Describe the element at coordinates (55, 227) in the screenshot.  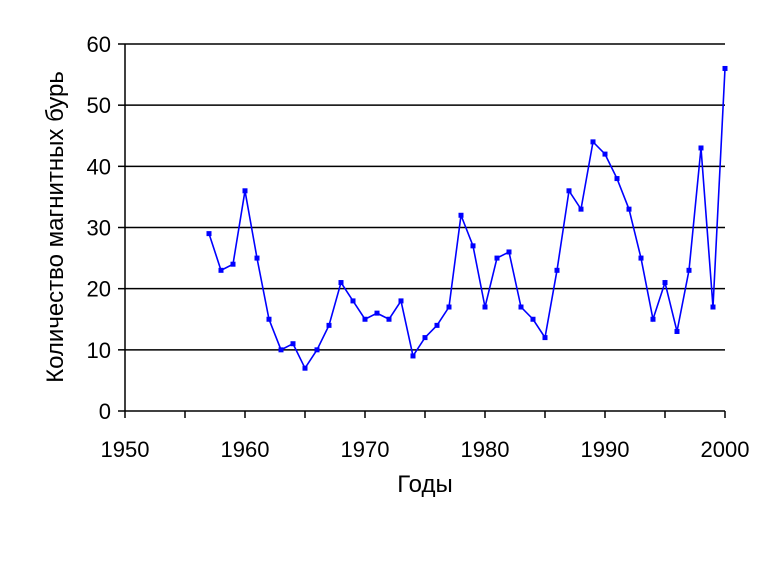
I see `y-axis-title: Количество магнитных бурь` at that location.